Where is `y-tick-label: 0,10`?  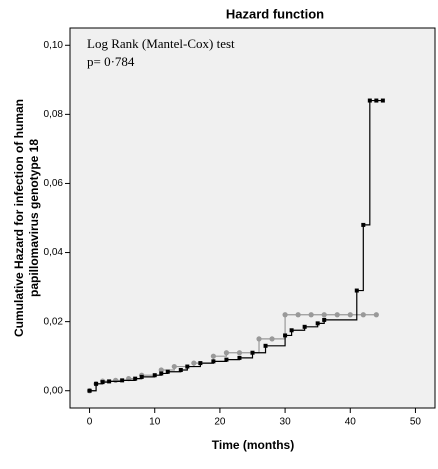 y-tick-label: 0,10 is located at coordinates (54, 45).